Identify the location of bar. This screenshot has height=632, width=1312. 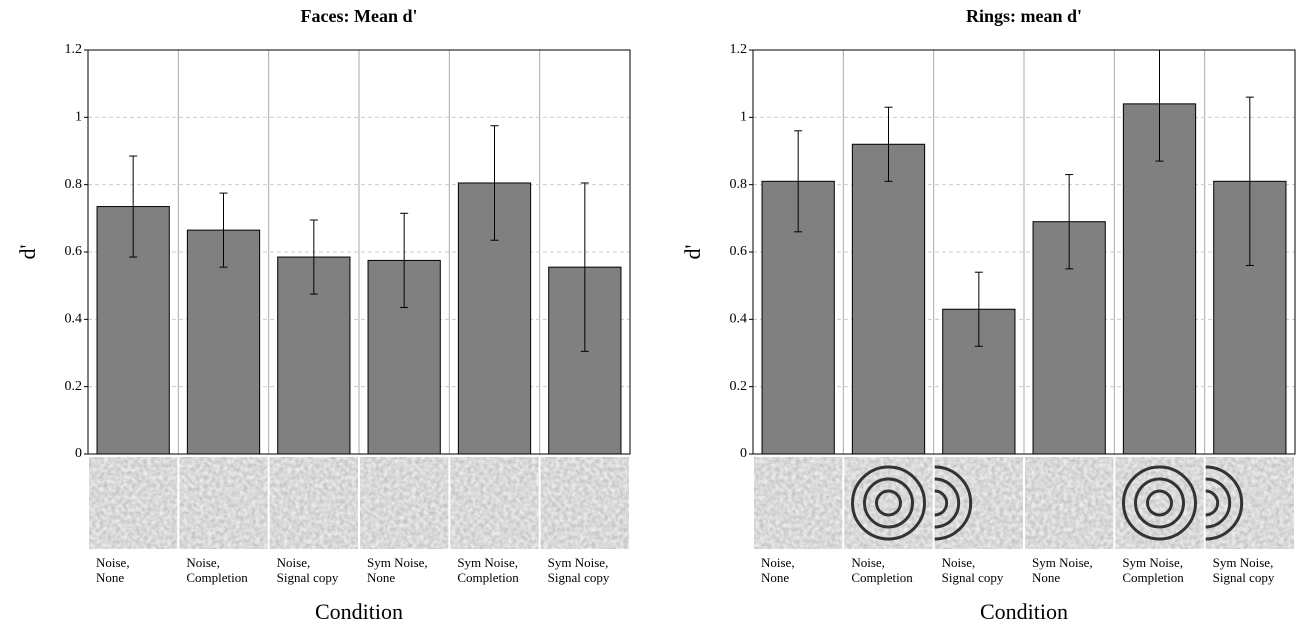
(888, 299).